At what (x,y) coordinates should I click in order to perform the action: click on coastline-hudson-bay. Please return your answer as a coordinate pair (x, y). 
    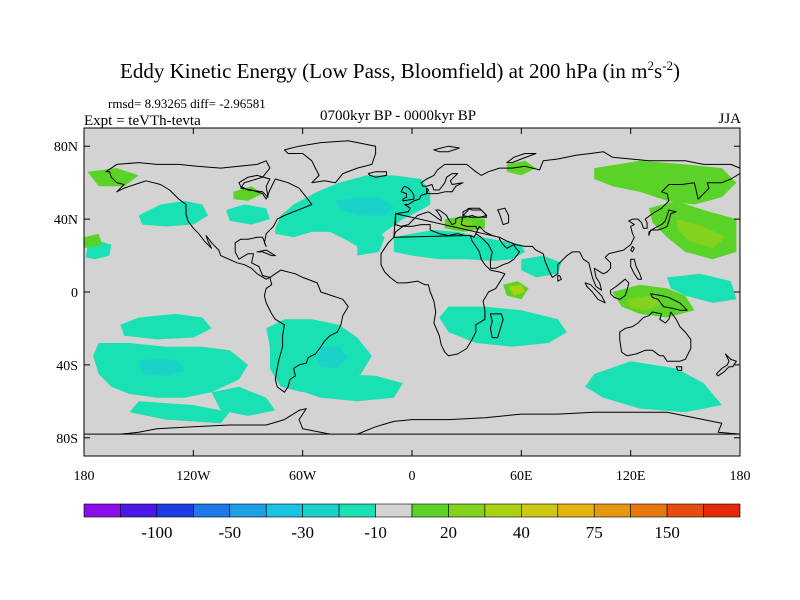
    Looking at the image, I should click on (254, 186).